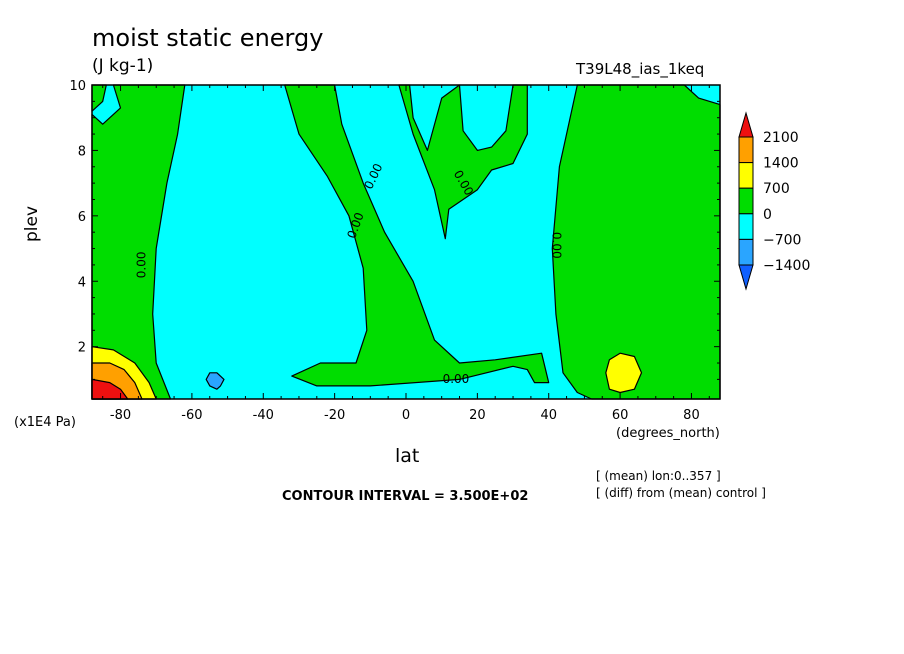 This screenshot has height=654, width=904. I want to click on x-tick-label: 20, so click(477, 415).